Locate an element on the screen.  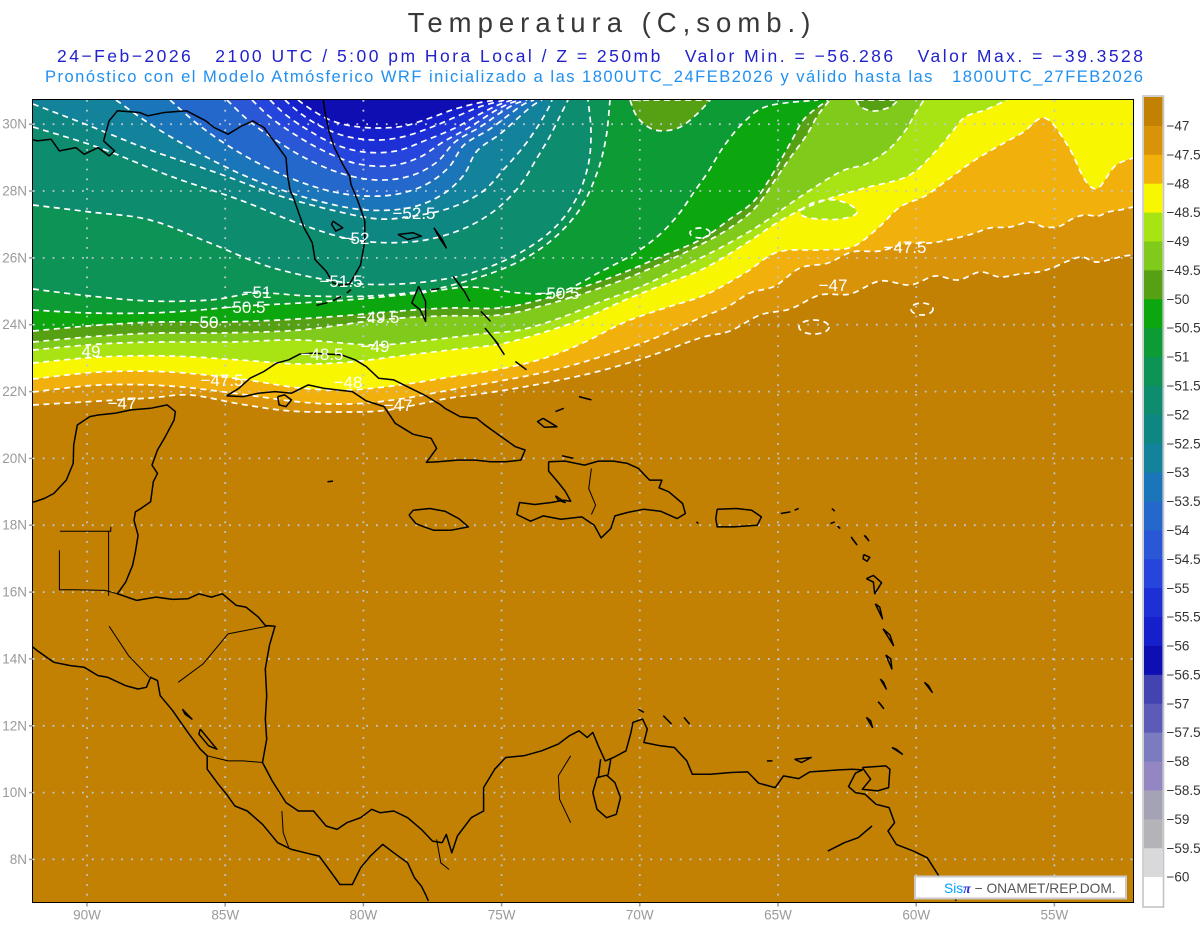
svg-text: −58 is located at coordinates (1178, 761).